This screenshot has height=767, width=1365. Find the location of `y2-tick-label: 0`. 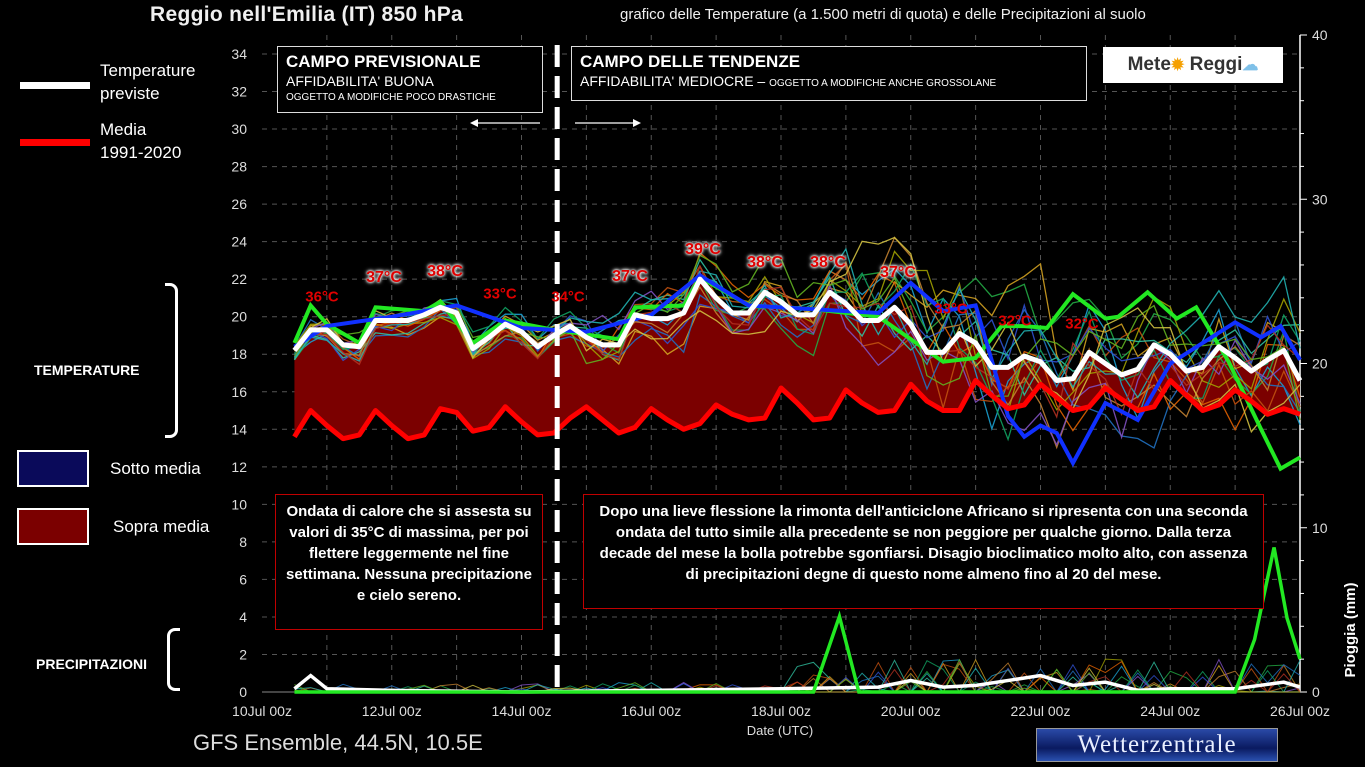

y2-tick-label: 0 is located at coordinates (1316, 692).